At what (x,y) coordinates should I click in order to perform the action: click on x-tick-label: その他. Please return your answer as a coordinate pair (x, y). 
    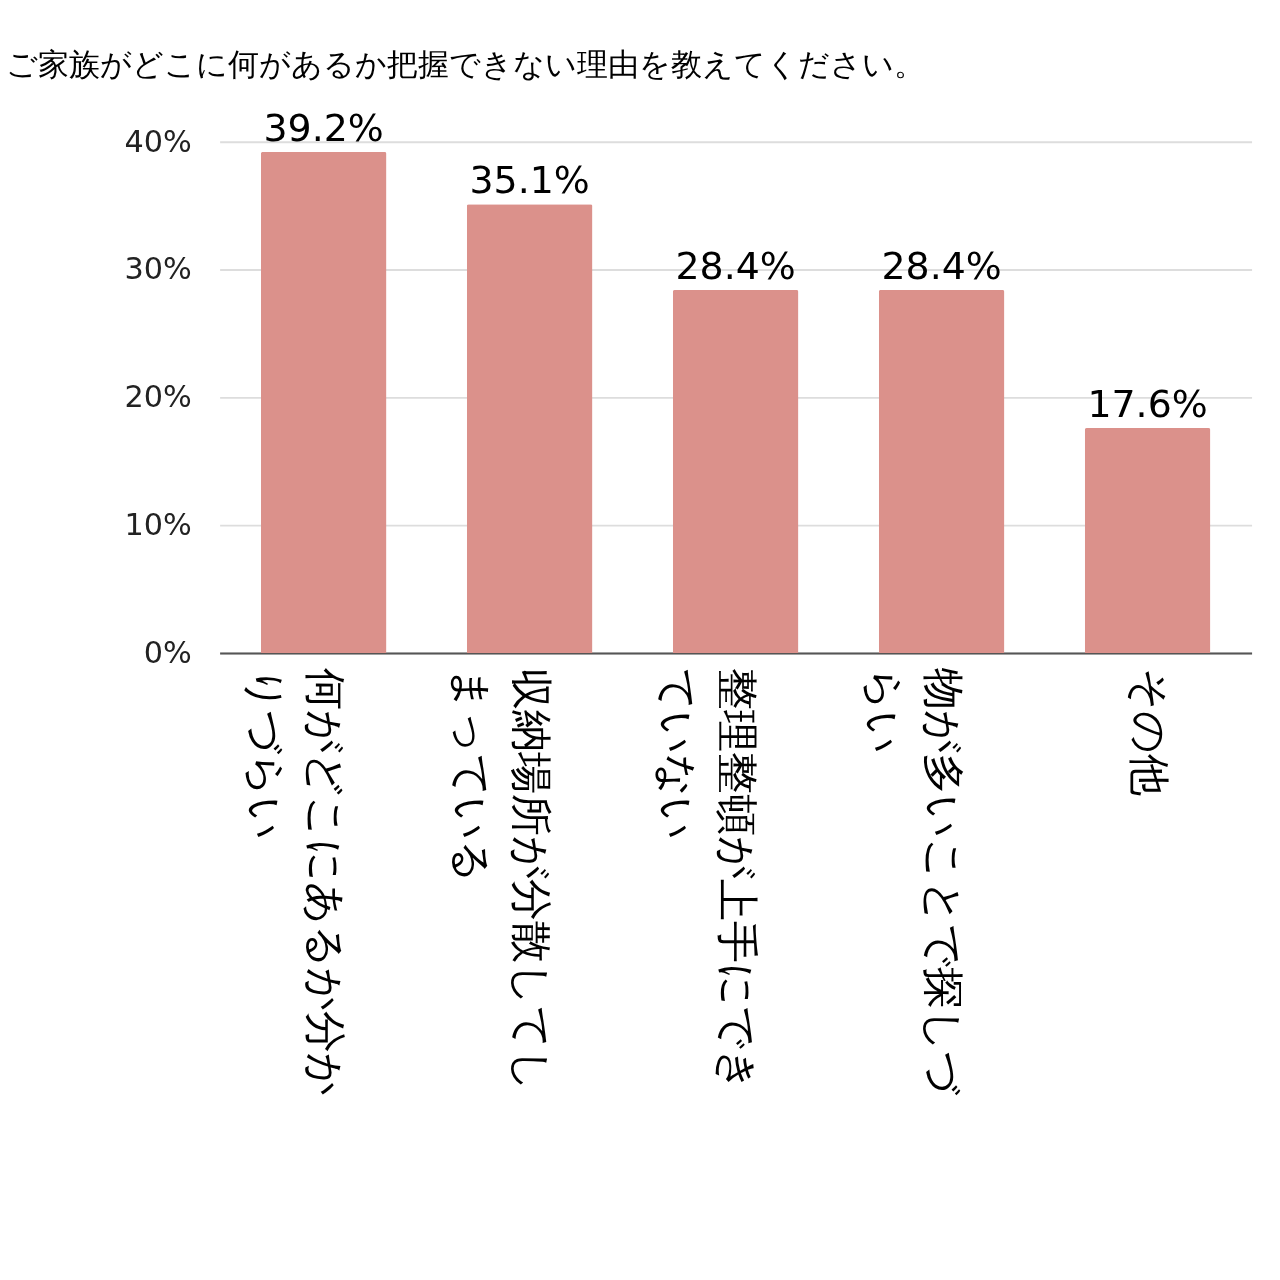
    Looking at the image, I should click on (1150, 732).